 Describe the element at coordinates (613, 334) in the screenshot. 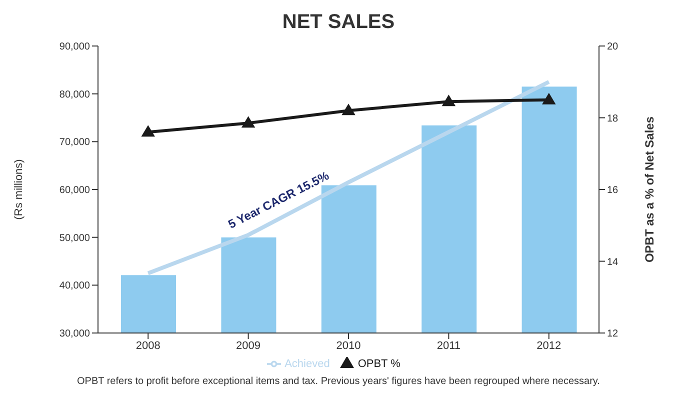

I see `y2-tick-label: 12` at that location.